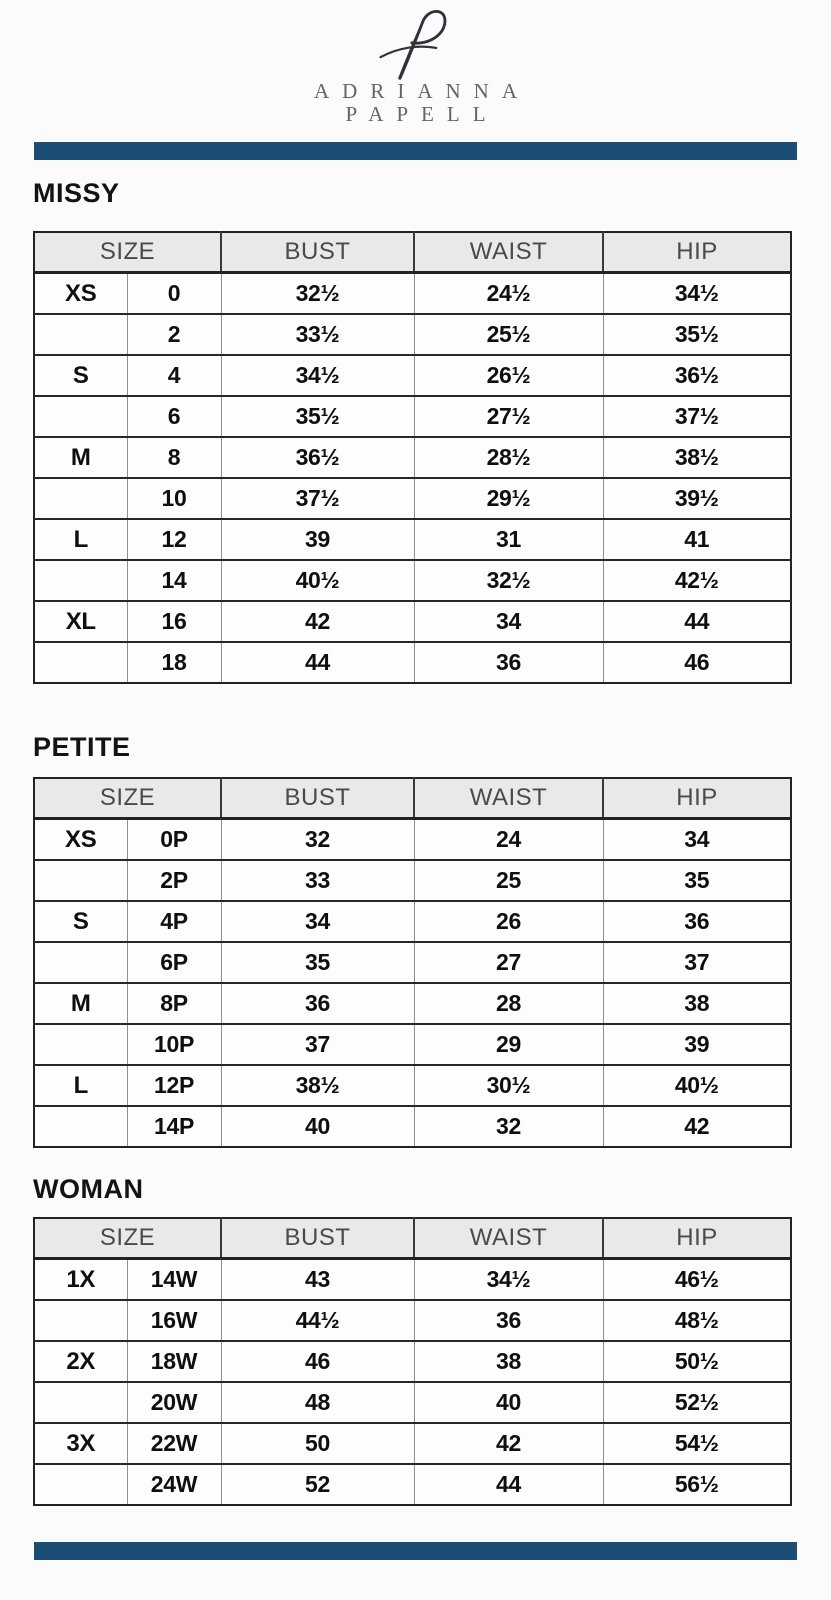 This screenshot has width=831, height=1600. Describe the element at coordinates (317, 1085) in the screenshot. I see `bust-cell: 38½` at that location.